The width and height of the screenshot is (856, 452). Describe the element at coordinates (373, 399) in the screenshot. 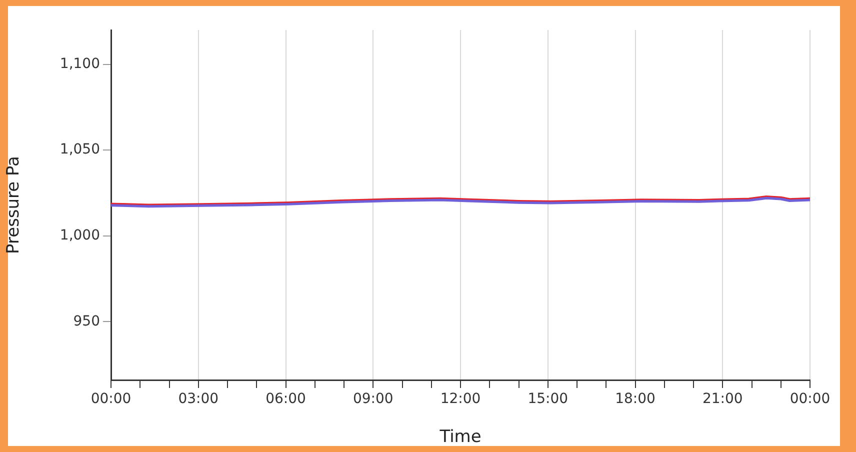

I see `x-tick-label: 09:00` at that location.